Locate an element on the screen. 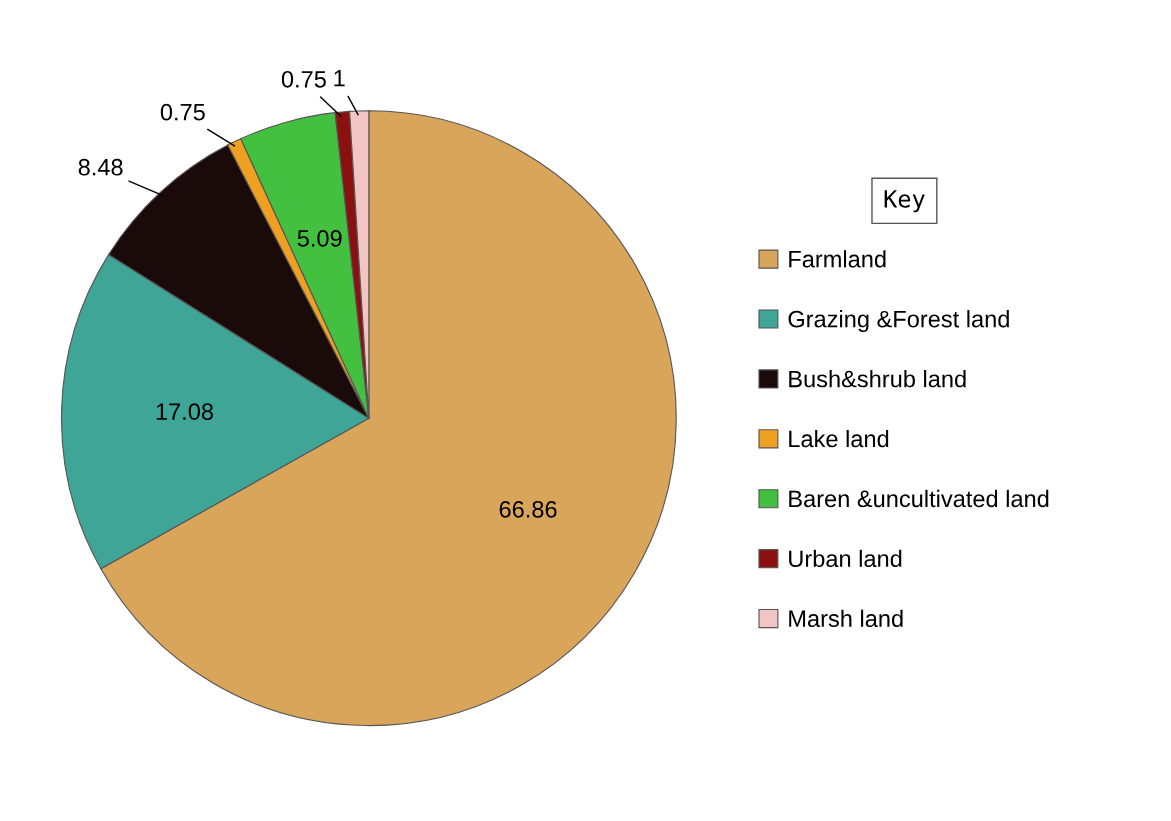 The width and height of the screenshot is (1171, 821). legend-label: Bush&shrub land is located at coordinates (877, 379).